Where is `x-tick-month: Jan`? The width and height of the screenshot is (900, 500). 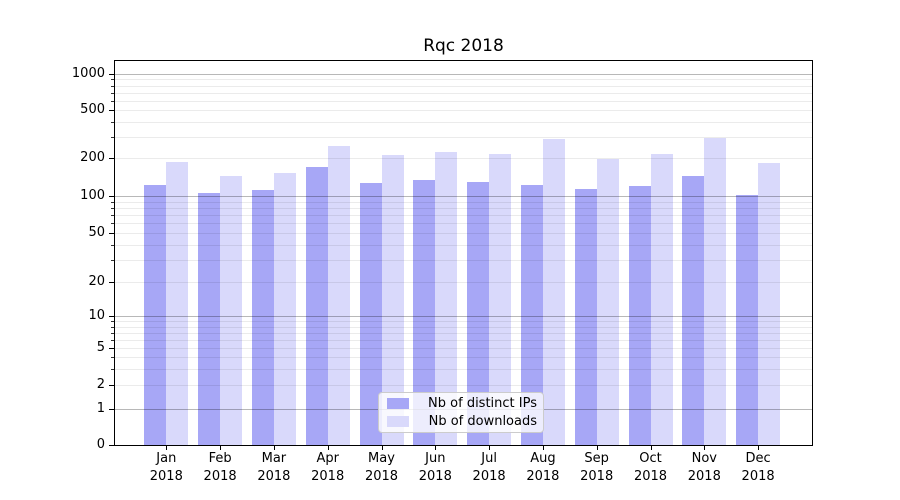
x-tick-month: Jan is located at coordinates (166, 458).